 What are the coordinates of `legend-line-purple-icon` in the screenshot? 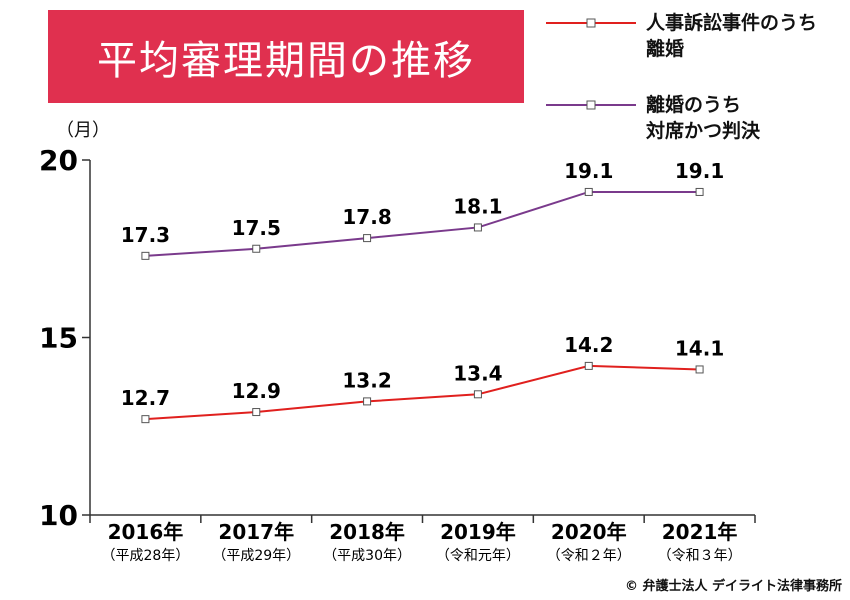 It's located at (591, 105).